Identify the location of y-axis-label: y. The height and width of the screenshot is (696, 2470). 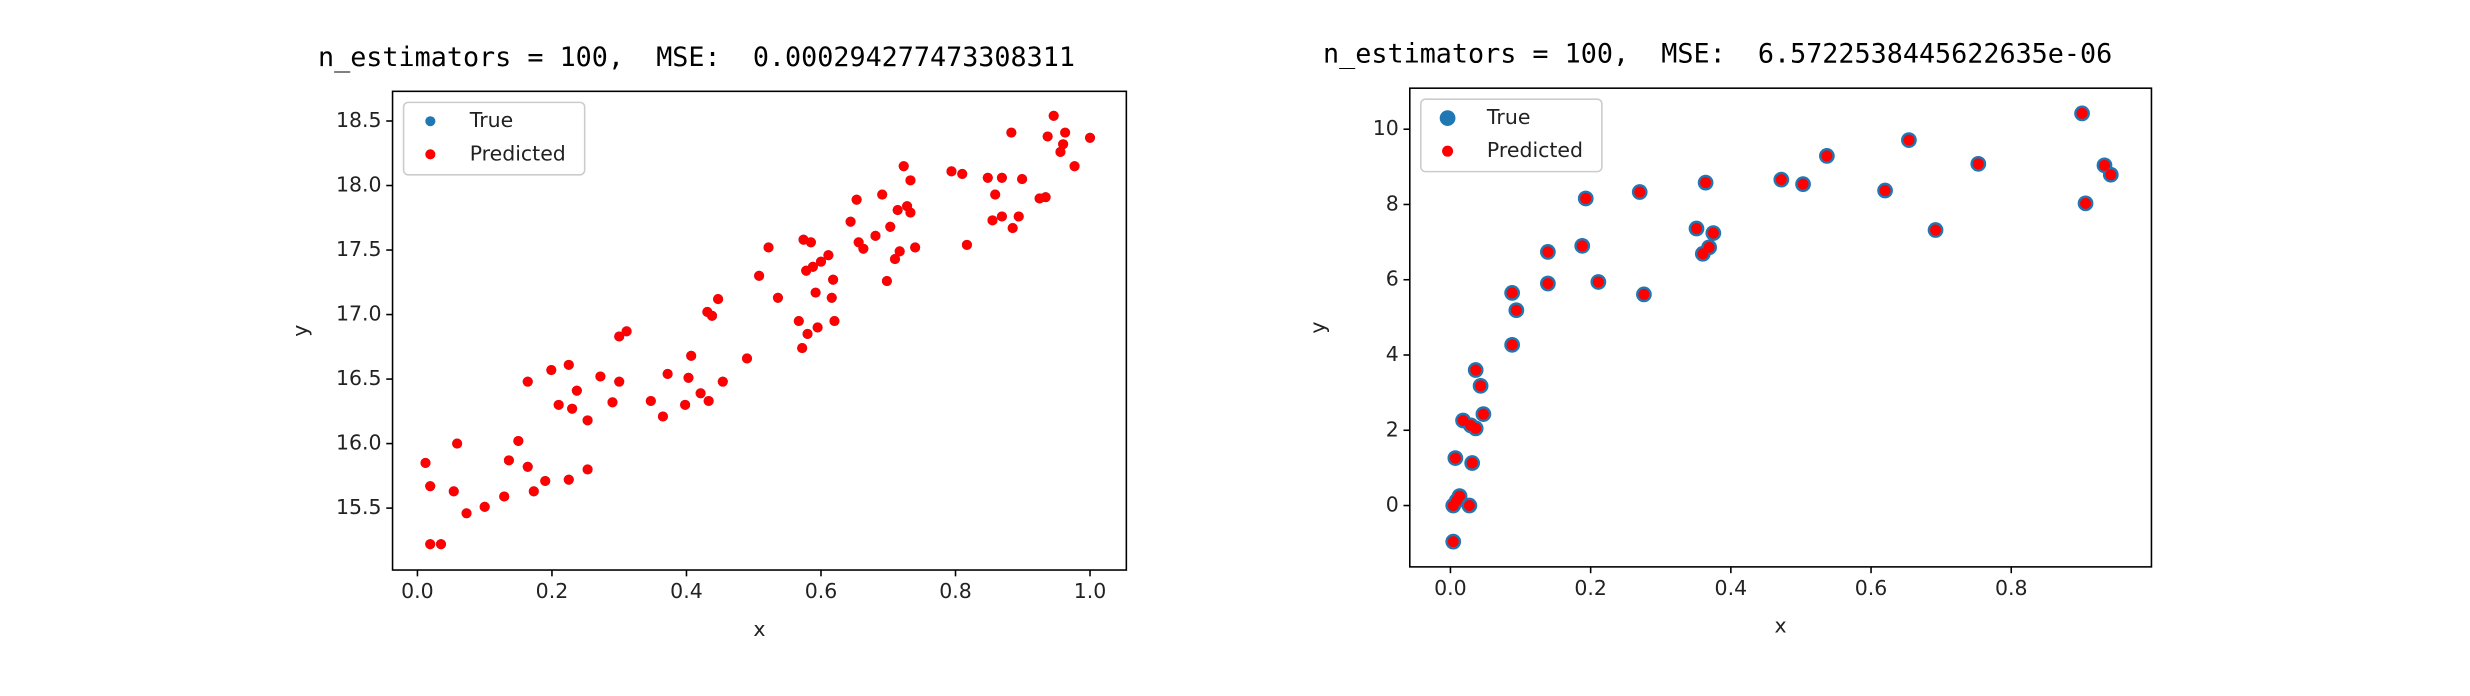
(300, 331).